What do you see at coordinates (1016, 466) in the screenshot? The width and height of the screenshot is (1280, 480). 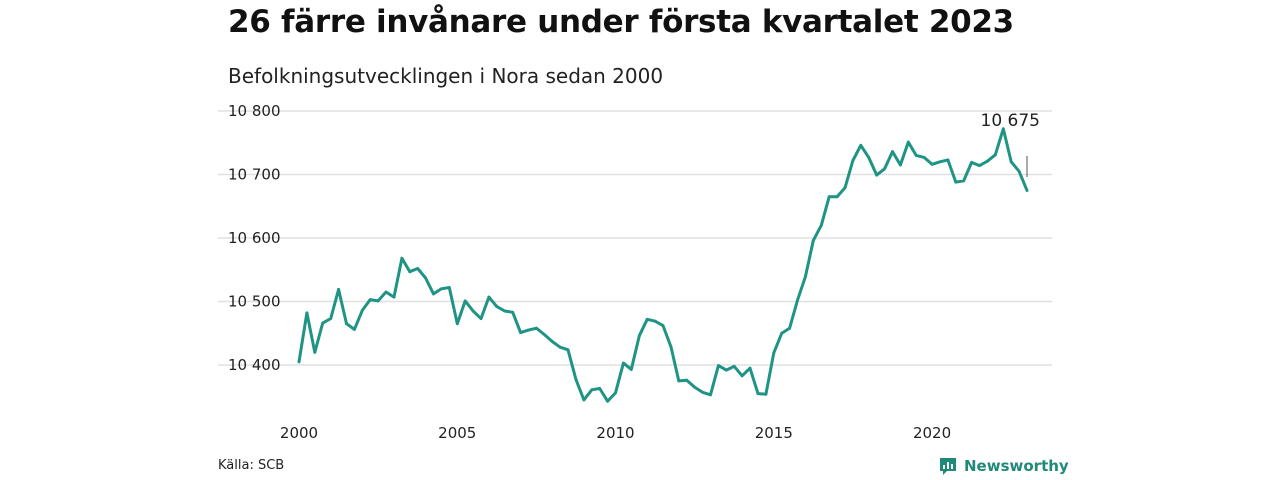 I see `brand-name: Newsworthy` at bounding box center [1016, 466].